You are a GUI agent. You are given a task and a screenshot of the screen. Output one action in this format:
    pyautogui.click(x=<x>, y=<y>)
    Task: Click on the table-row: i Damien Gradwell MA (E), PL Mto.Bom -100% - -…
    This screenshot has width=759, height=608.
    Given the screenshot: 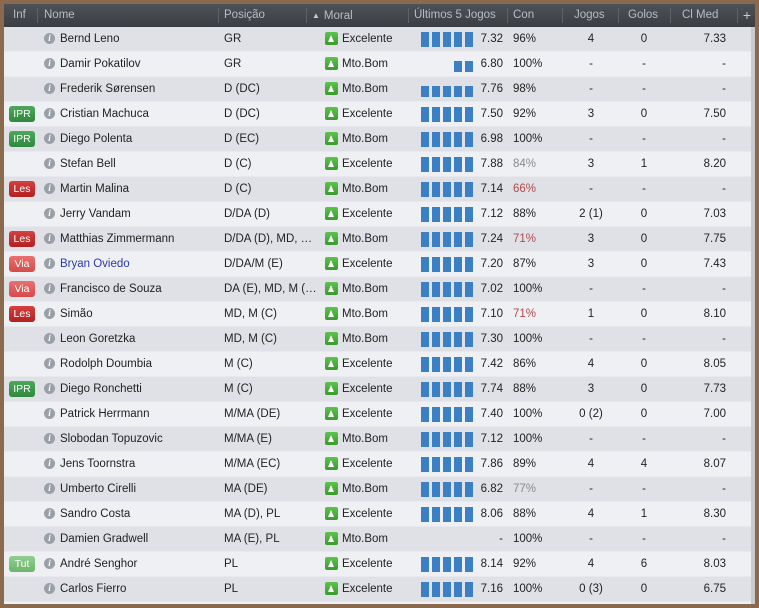 What is the action you would take?
    pyautogui.click(x=379, y=539)
    